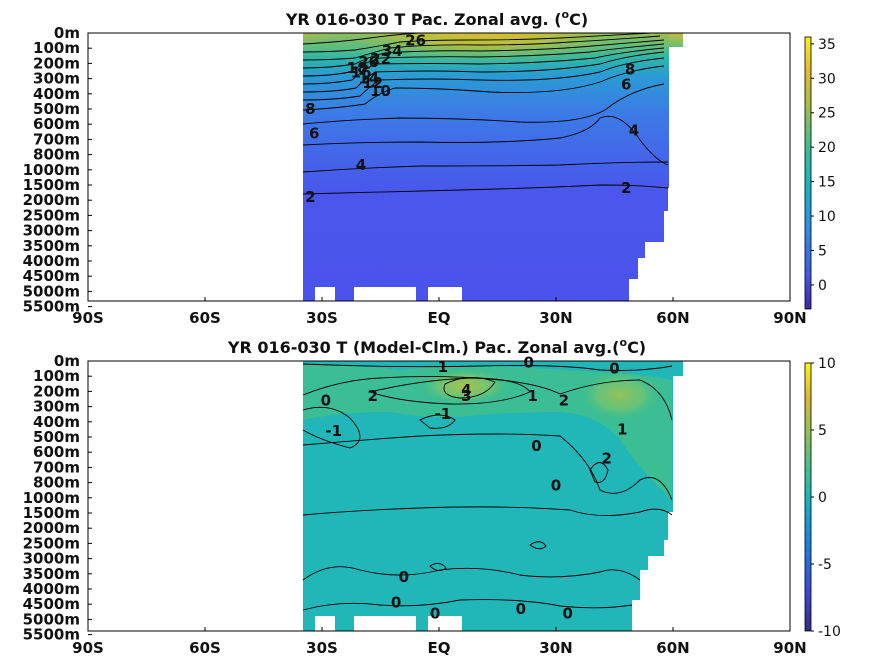 The image size is (875, 656). What do you see at coordinates (380, 59) in the screenshot?
I see `contour-label: 22` at bounding box center [380, 59].